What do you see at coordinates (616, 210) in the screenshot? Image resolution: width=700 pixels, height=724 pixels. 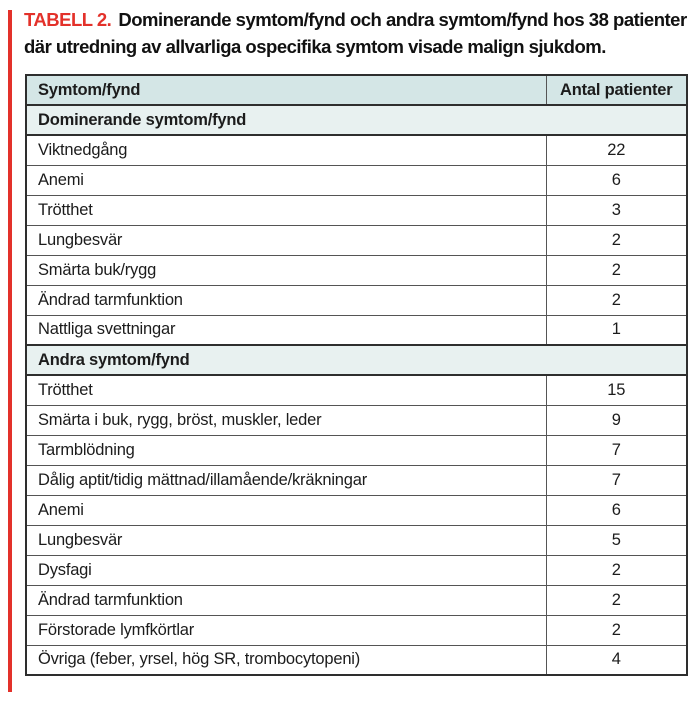 I see `patient-count-cell: 3` at bounding box center [616, 210].